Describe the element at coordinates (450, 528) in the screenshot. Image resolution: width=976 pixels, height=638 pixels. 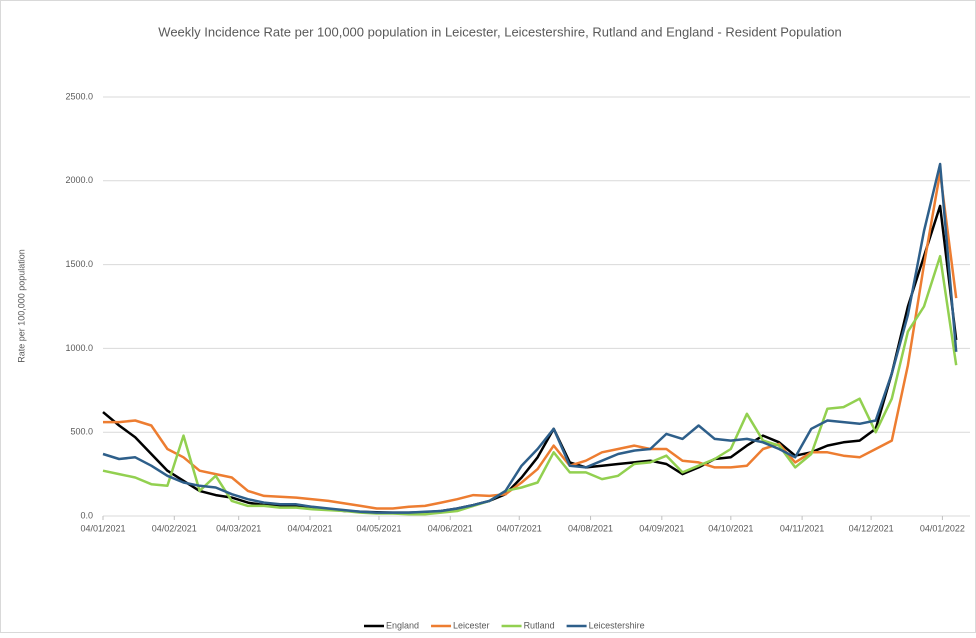
I see `x-tick-label: 04/06/2021` at that location.